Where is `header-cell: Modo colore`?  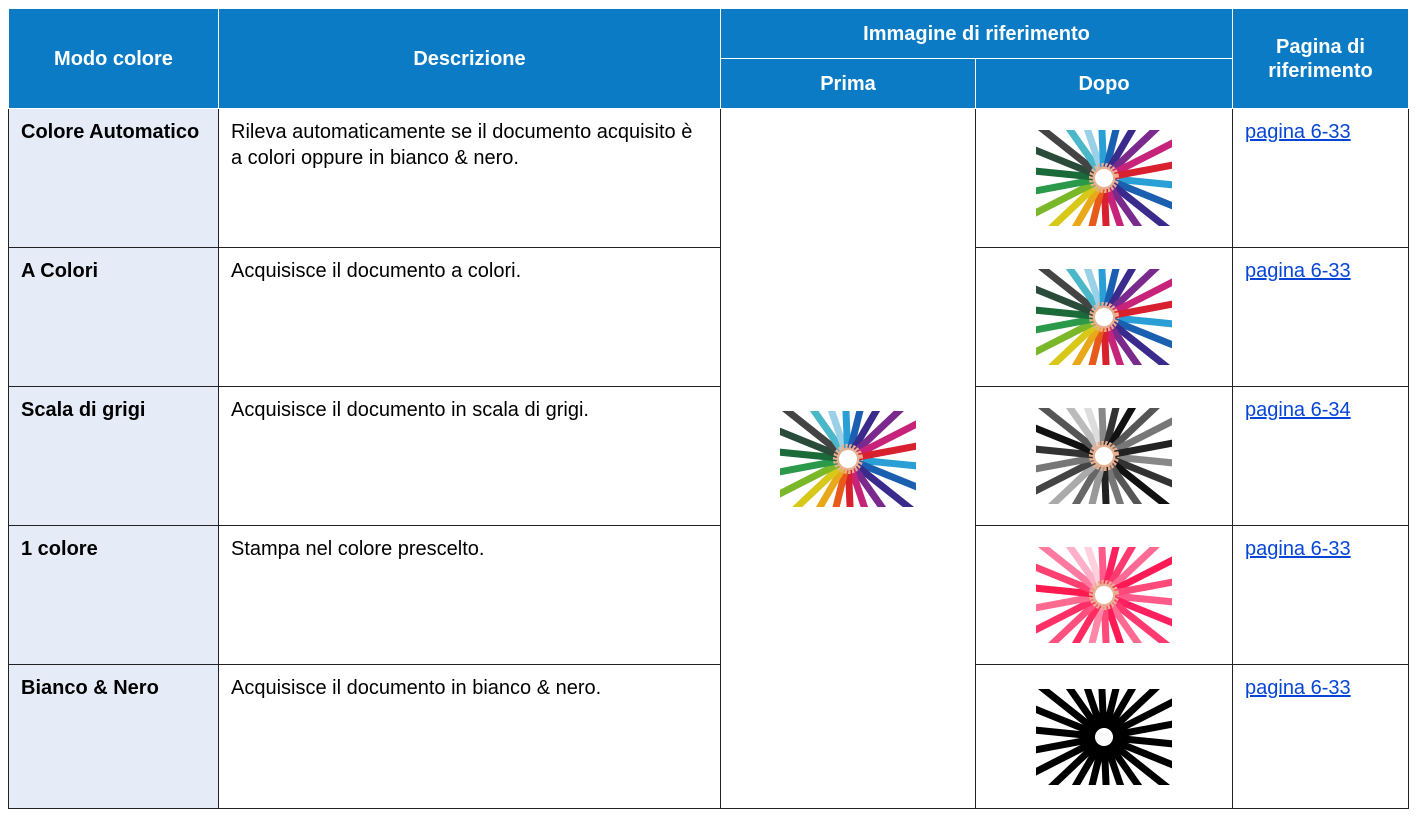 header-cell: Modo colore is located at coordinates (113, 58).